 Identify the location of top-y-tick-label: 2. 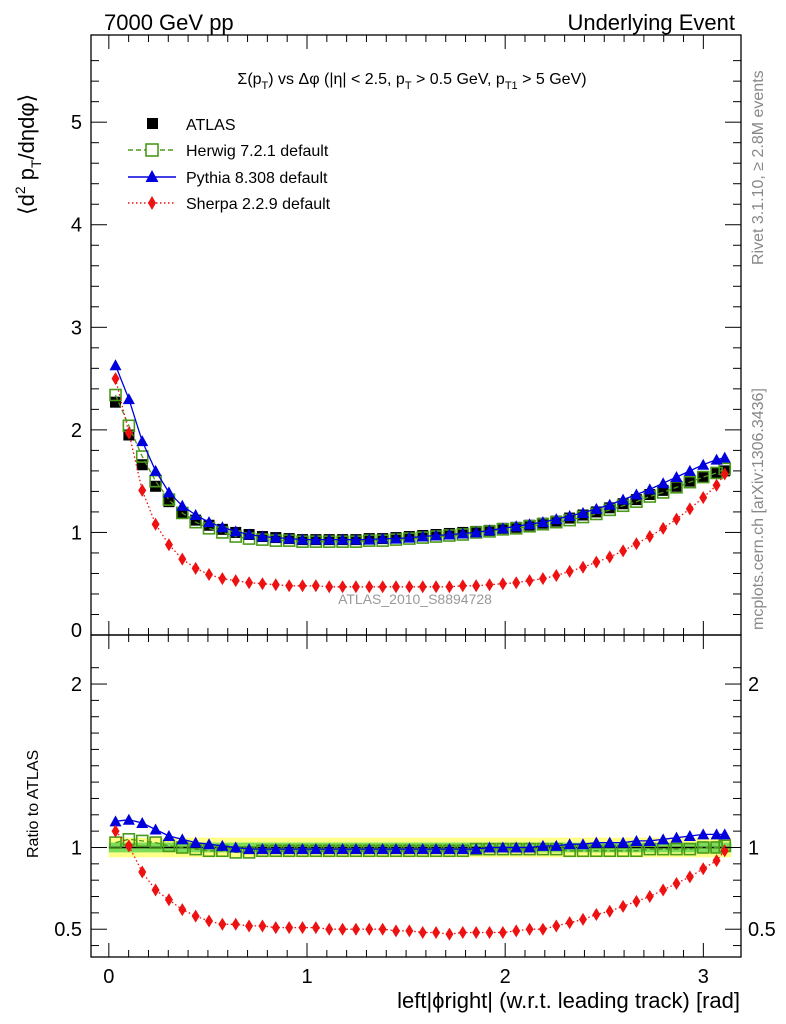
(76, 431).